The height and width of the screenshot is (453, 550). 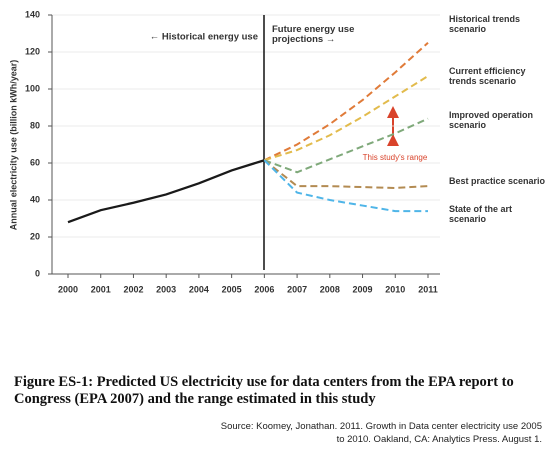 What do you see at coordinates (428, 289) in the screenshot?
I see `x-tick-label: 2011` at bounding box center [428, 289].